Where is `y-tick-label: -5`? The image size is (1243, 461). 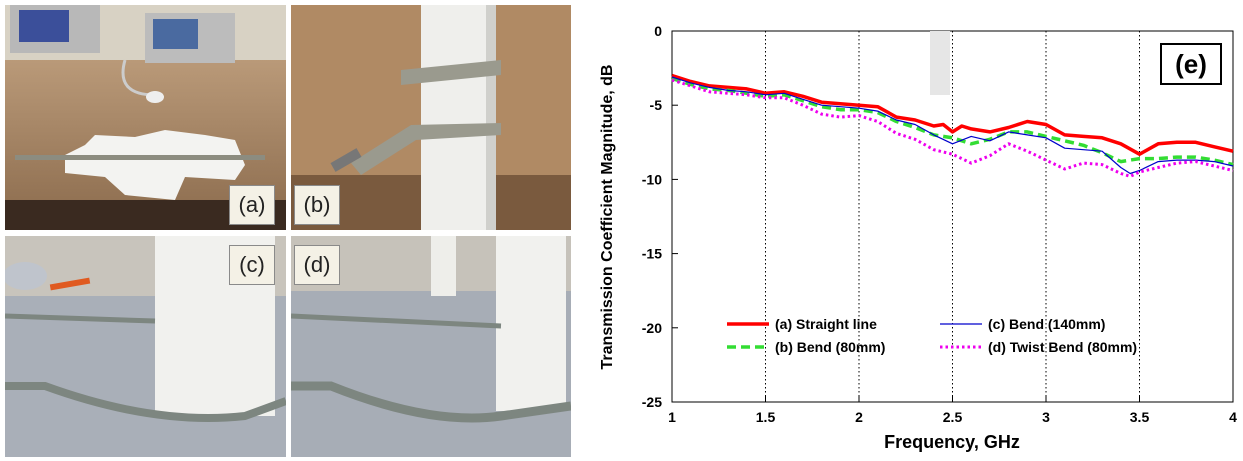 y-tick-label: -5 is located at coordinates (656, 105).